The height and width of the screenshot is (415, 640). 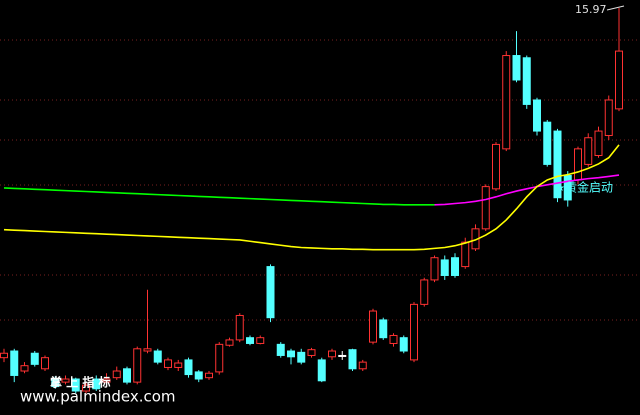 What do you see at coordinates (591, 9) in the screenshot?
I see `max-price-label: 15.97` at bounding box center [591, 9].